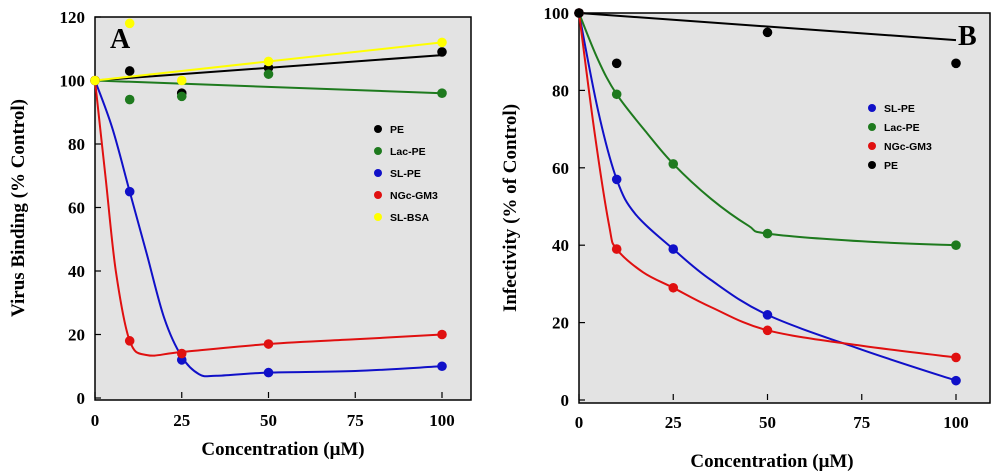 The image size is (1000, 475). I want to click on panel-a-legend-label-sl-pe: SL-PE, so click(405, 174).